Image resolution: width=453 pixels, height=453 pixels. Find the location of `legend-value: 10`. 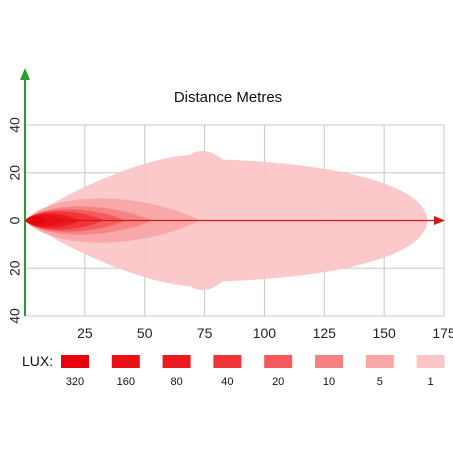

legend-value: 10 is located at coordinates (329, 382).